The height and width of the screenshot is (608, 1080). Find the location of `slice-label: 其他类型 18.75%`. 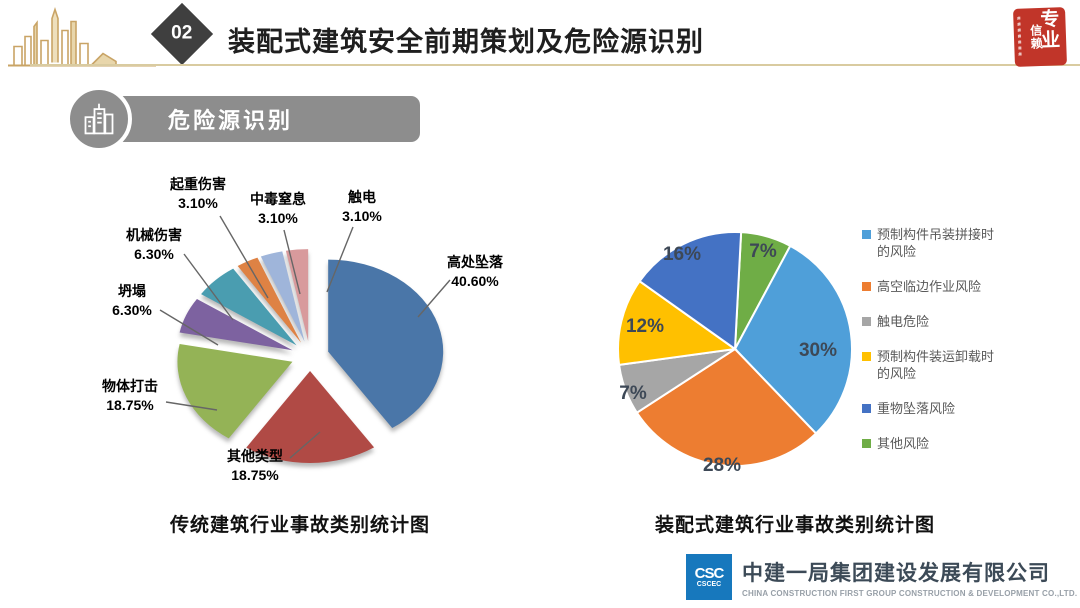

slice-label: 其他类型 18.75% is located at coordinates (255, 465).